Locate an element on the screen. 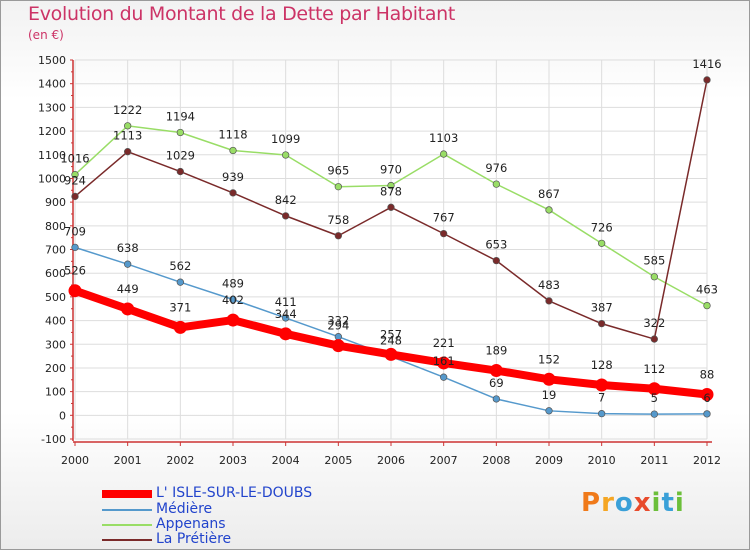 Image resolution: width=750 pixels, height=550 pixels. data-label: 1016 is located at coordinates (74, 159).